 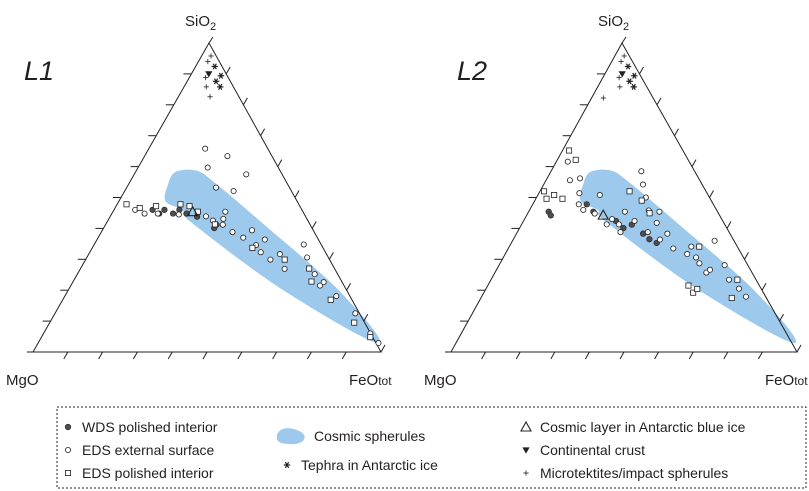 What do you see at coordinates (369, 436) in the screenshot?
I see `legend-label: Cosmic spherules` at bounding box center [369, 436].